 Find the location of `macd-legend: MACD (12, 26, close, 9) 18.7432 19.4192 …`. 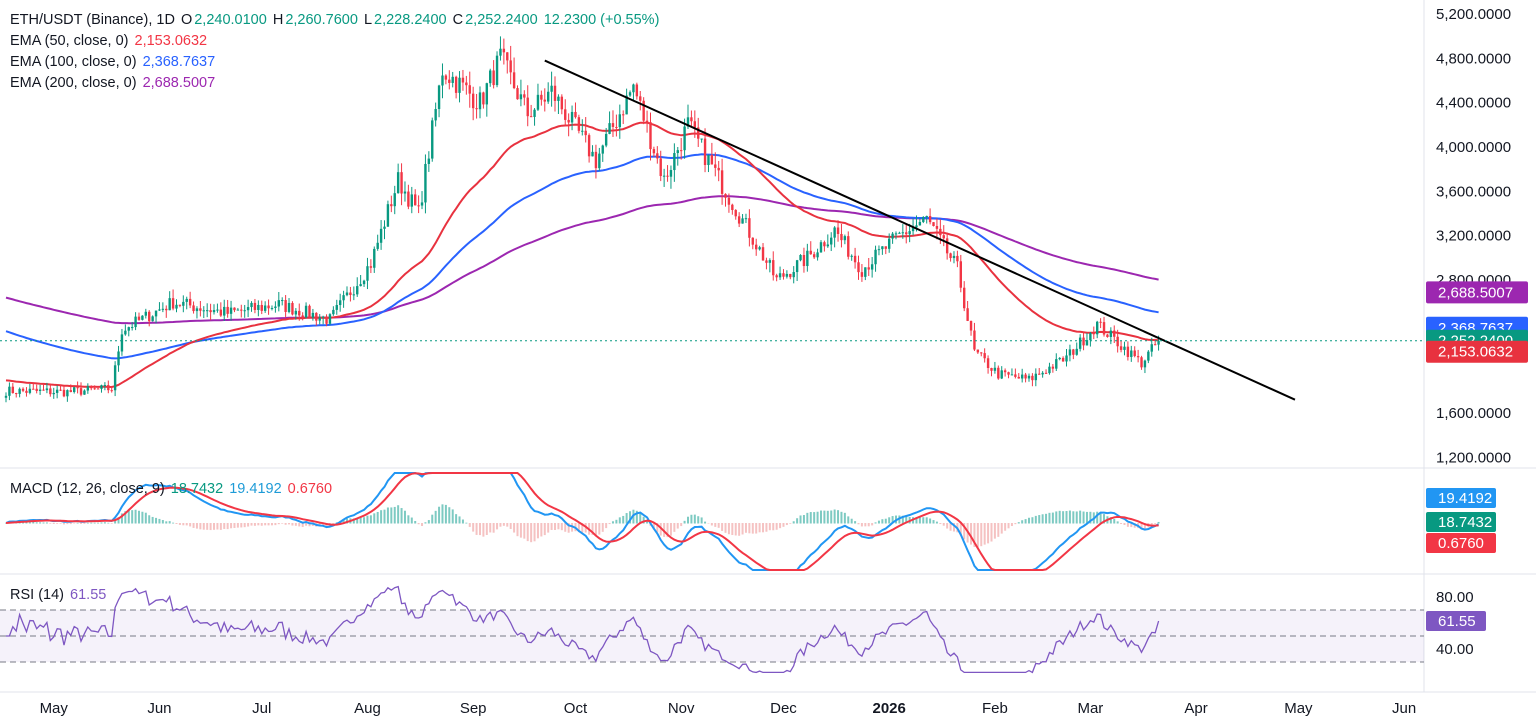

macd-legend: MACD (12, 26, close, 9) 18.7432 19.4192 … is located at coordinates (172, 489).